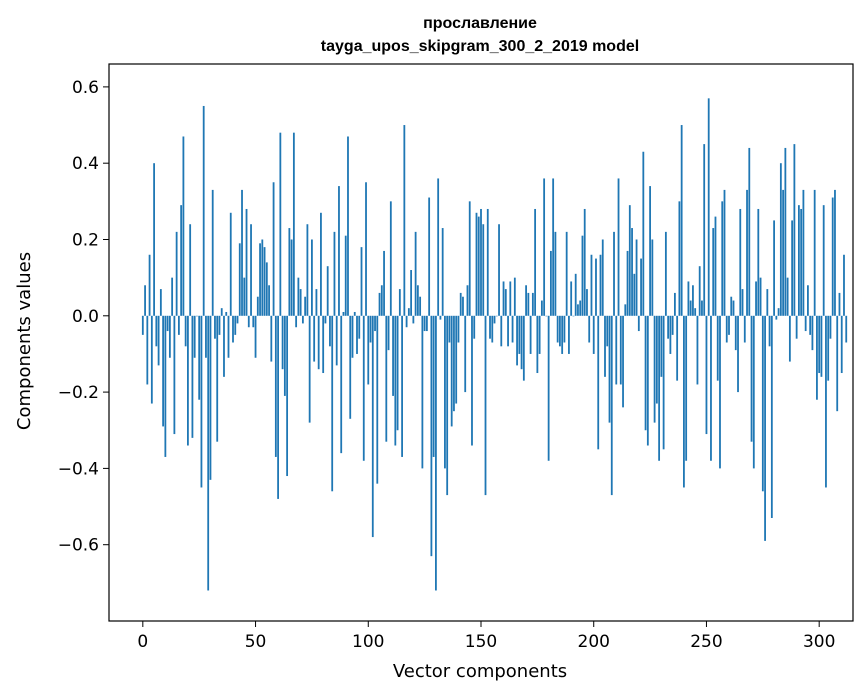  What do you see at coordinates (368, 642) in the screenshot?
I see `x-tick-label: 100` at bounding box center [368, 642].